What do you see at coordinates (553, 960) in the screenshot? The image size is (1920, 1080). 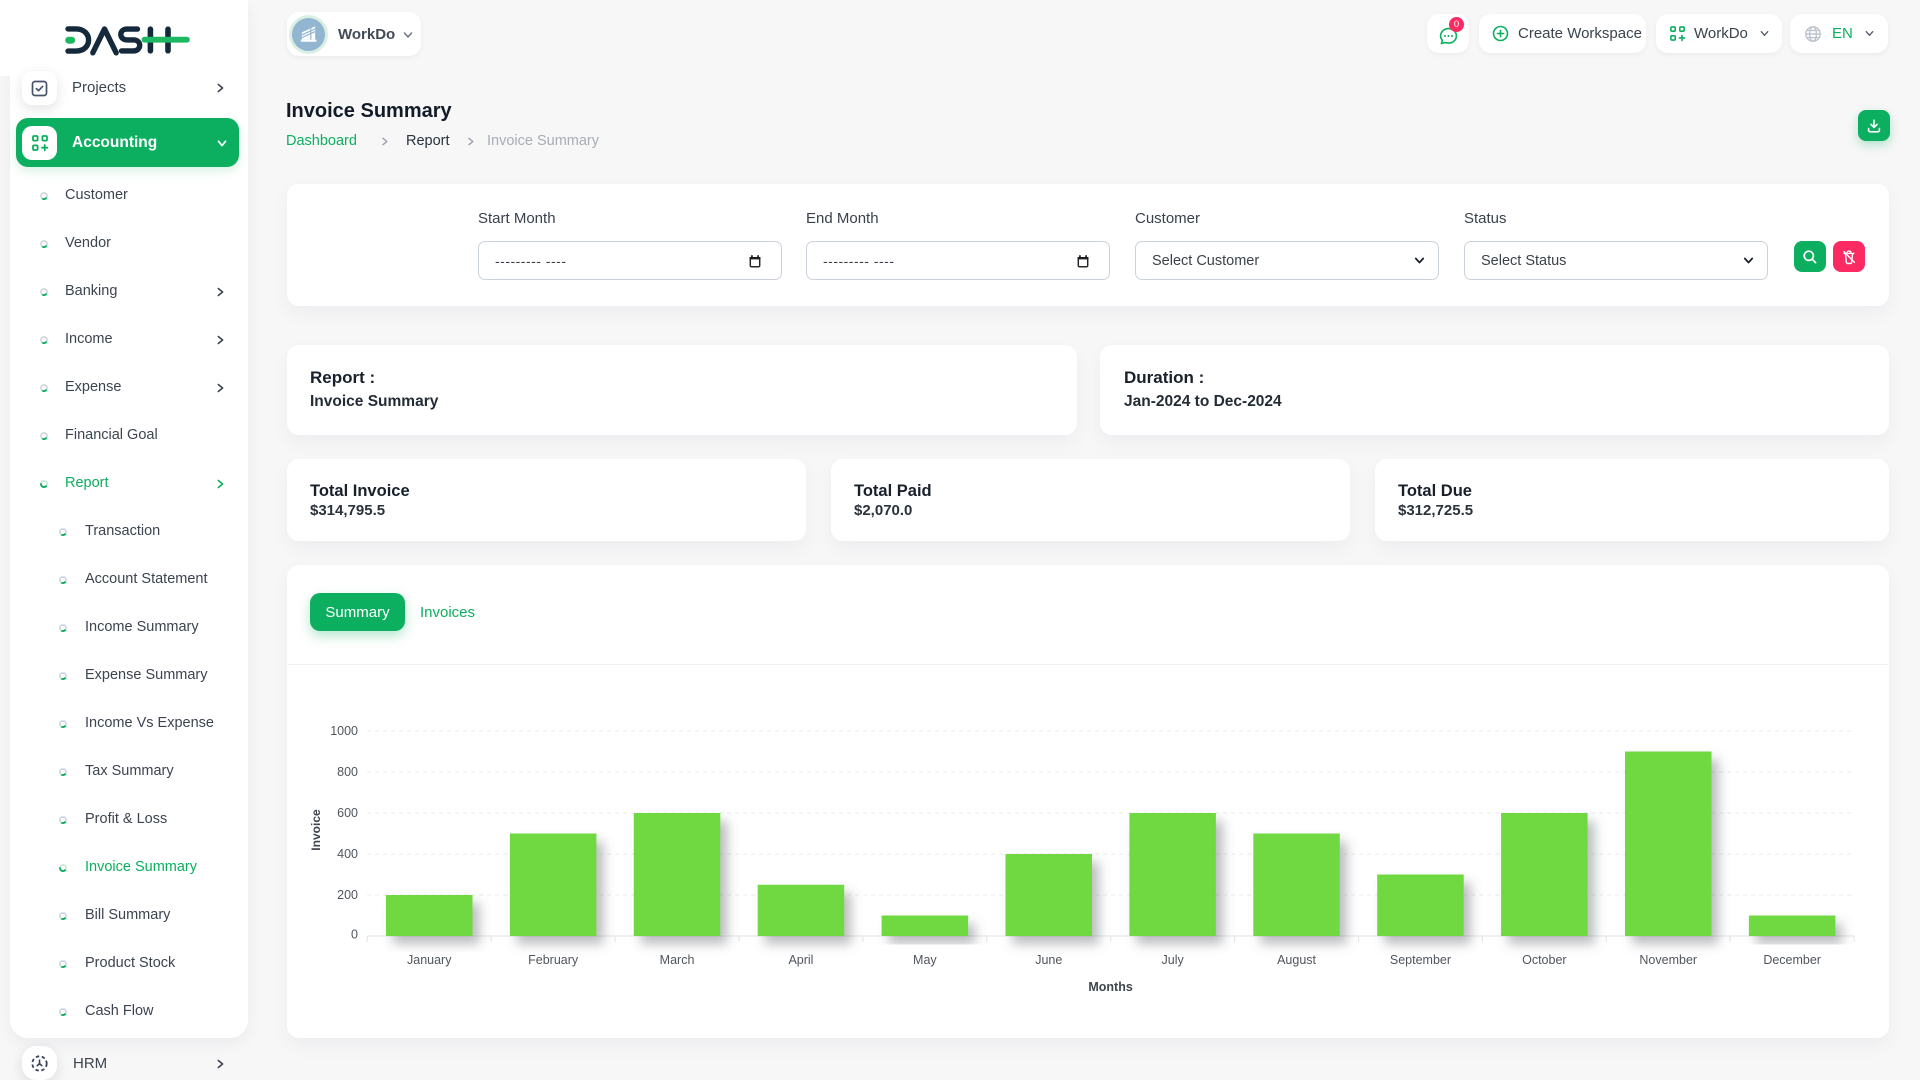 I see `svg-text: February` at bounding box center [553, 960].